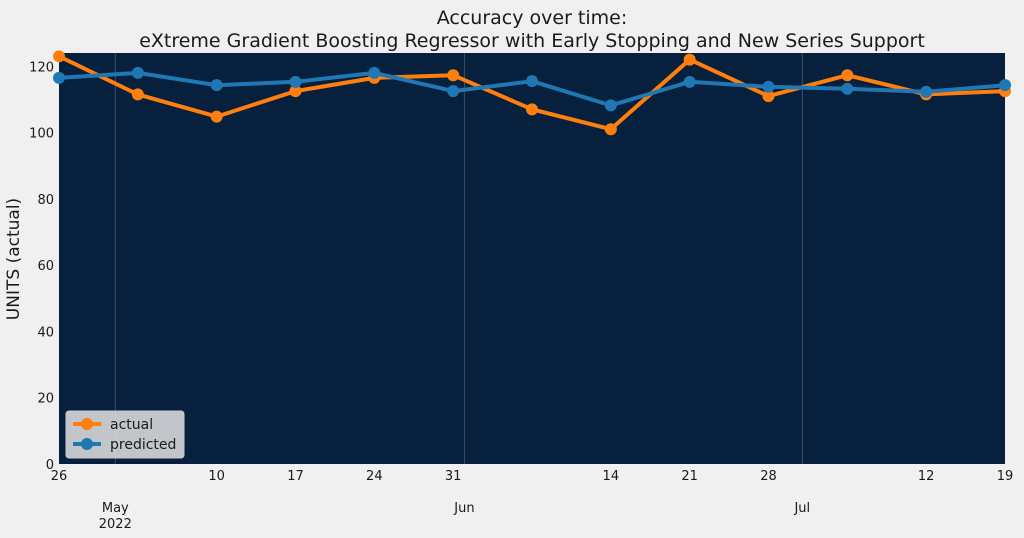 This screenshot has width=1024, height=538. I want to click on x-tick-label: 21, so click(689, 476).